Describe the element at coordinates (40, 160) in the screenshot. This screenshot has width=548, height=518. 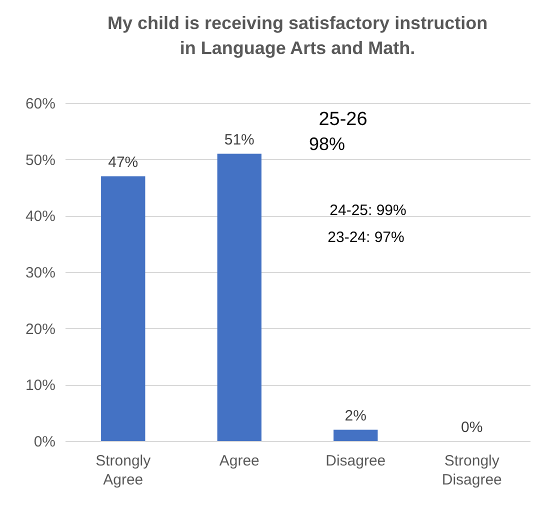
I see `y-tick-label: 50%` at that location.